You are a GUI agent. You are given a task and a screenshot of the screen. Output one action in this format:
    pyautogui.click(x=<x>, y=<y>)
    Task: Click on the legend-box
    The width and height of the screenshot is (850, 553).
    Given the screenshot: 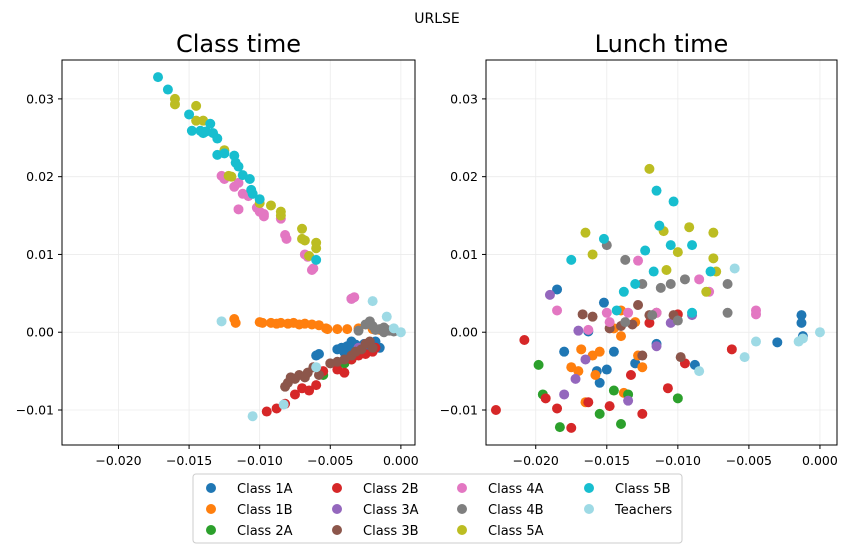 What is the action you would take?
    pyautogui.click(x=437, y=508)
    